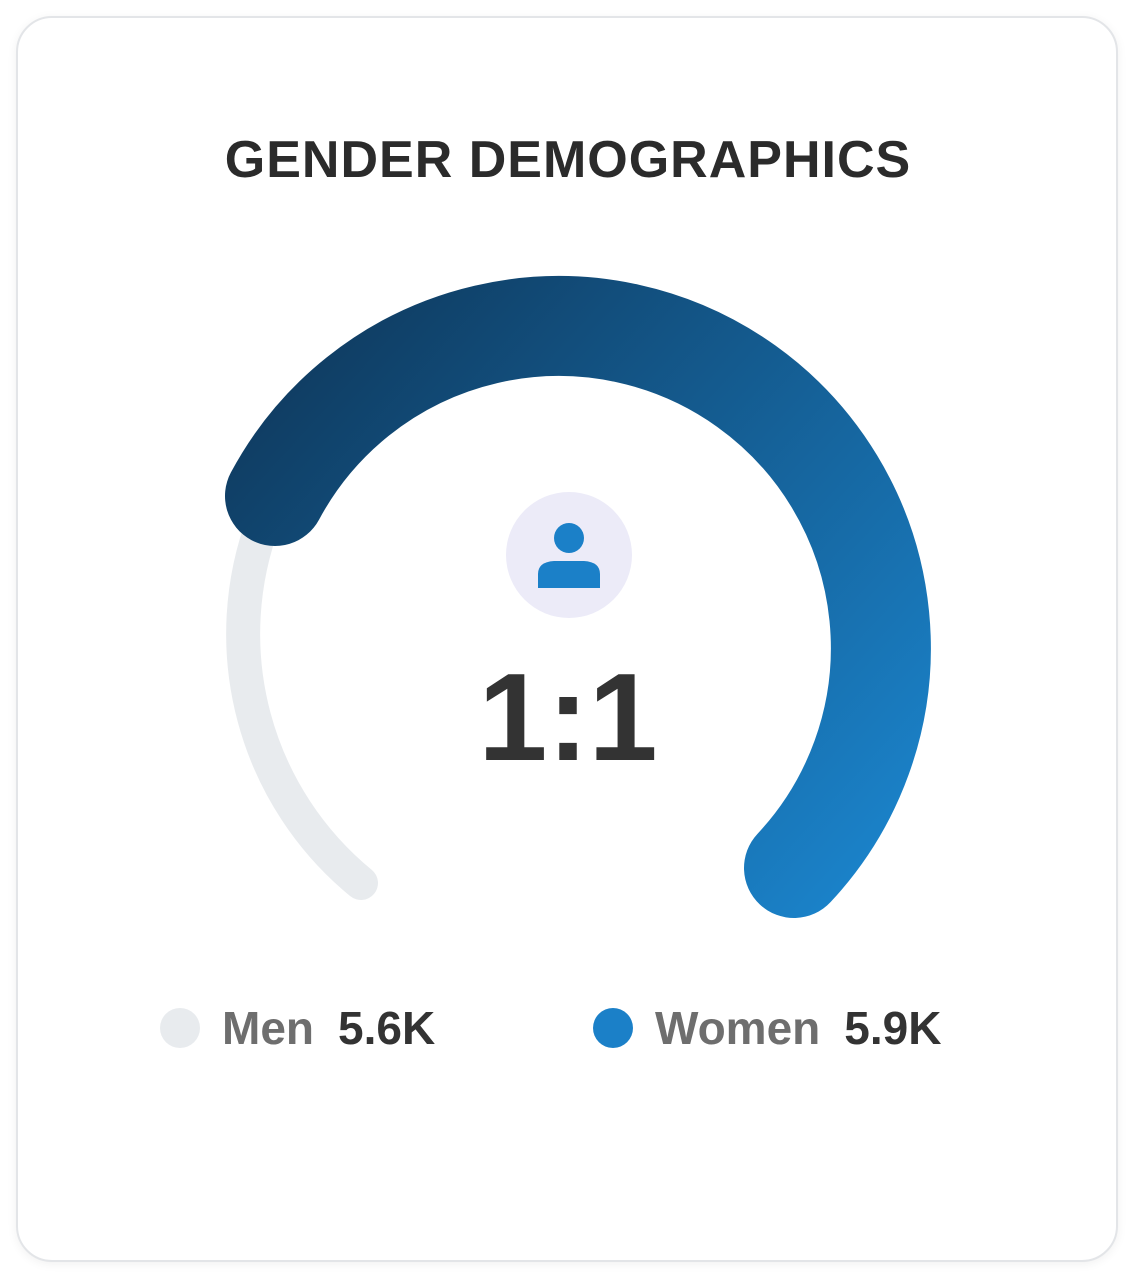  Describe the element at coordinates (613, 1028) in the screenshot. I see `women-color-dot` at that location.